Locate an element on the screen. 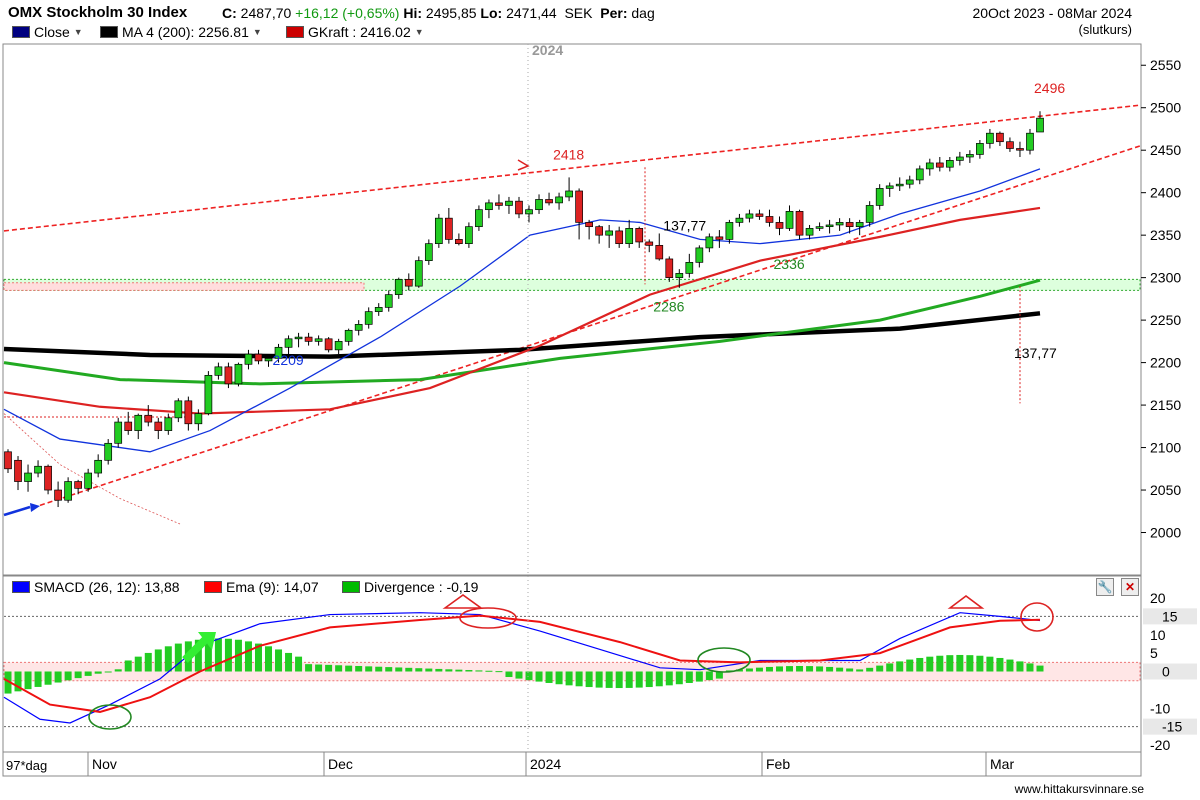  legend-gkraft: GKraft : 2416.02 ▼ is located at coordinates (355, 32).